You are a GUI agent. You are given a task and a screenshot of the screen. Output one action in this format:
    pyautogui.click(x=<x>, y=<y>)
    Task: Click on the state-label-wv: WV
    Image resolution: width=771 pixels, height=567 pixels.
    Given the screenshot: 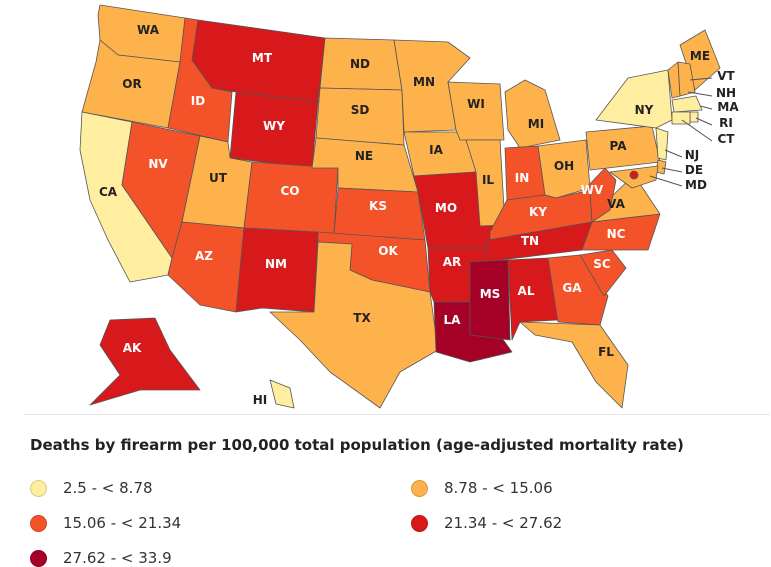 What is the action you would take?
    pyautogui.click(x=592, y=190)
    